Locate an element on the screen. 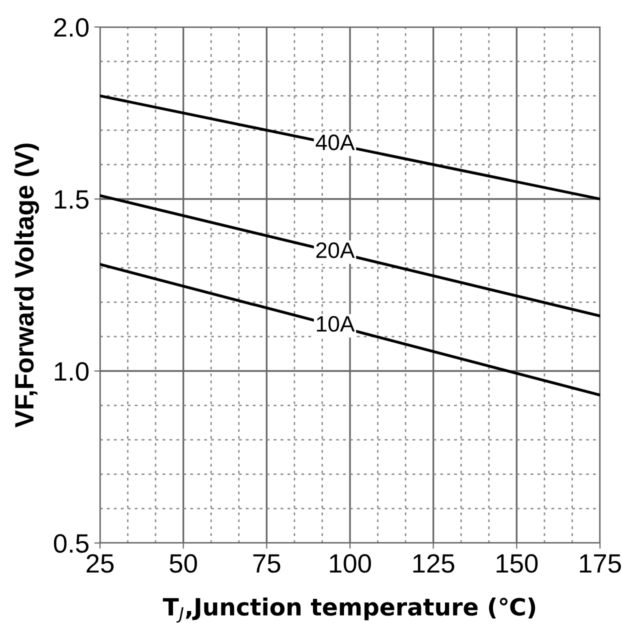 This screenshot has height=642, width=622. x-axis-title: T$_{J}$,Junction temperature (℃) is located at coordinates (349, 610).